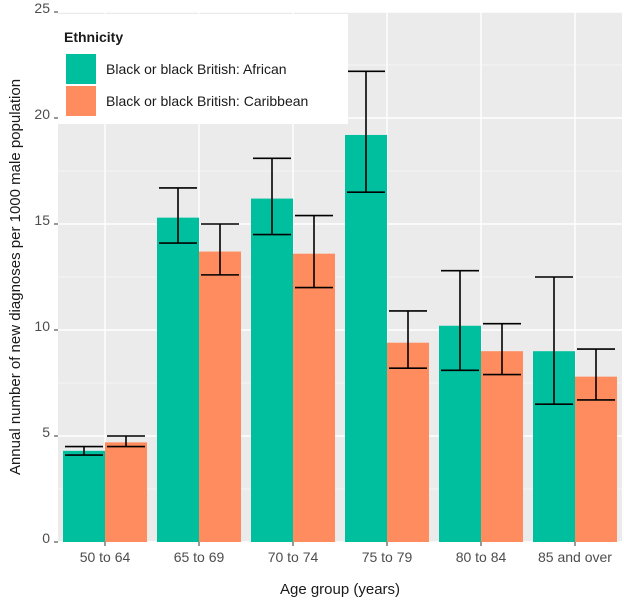  Describe the element at coordinates (81, 101) in the screenshot. I see `legend-key-caribbean` at that location.